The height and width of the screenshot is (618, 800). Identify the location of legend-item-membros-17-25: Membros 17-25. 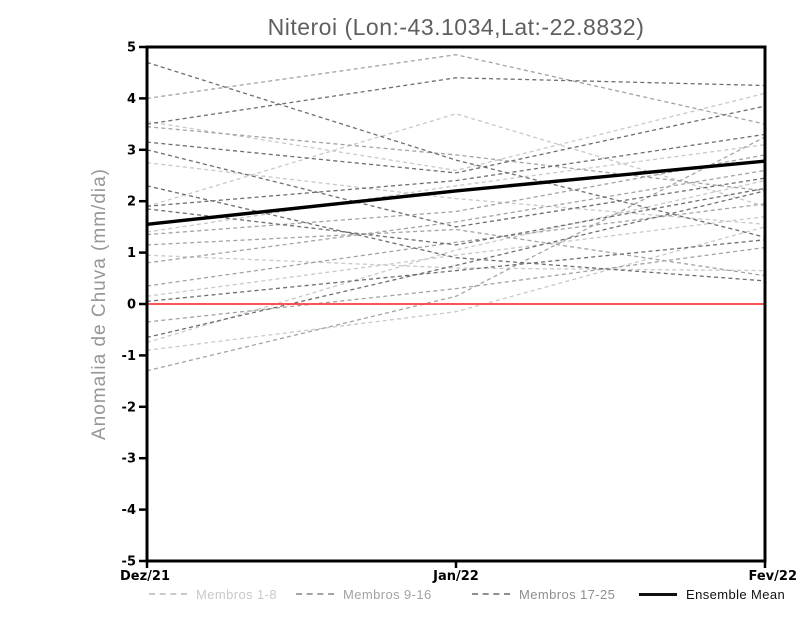
(543, 594).